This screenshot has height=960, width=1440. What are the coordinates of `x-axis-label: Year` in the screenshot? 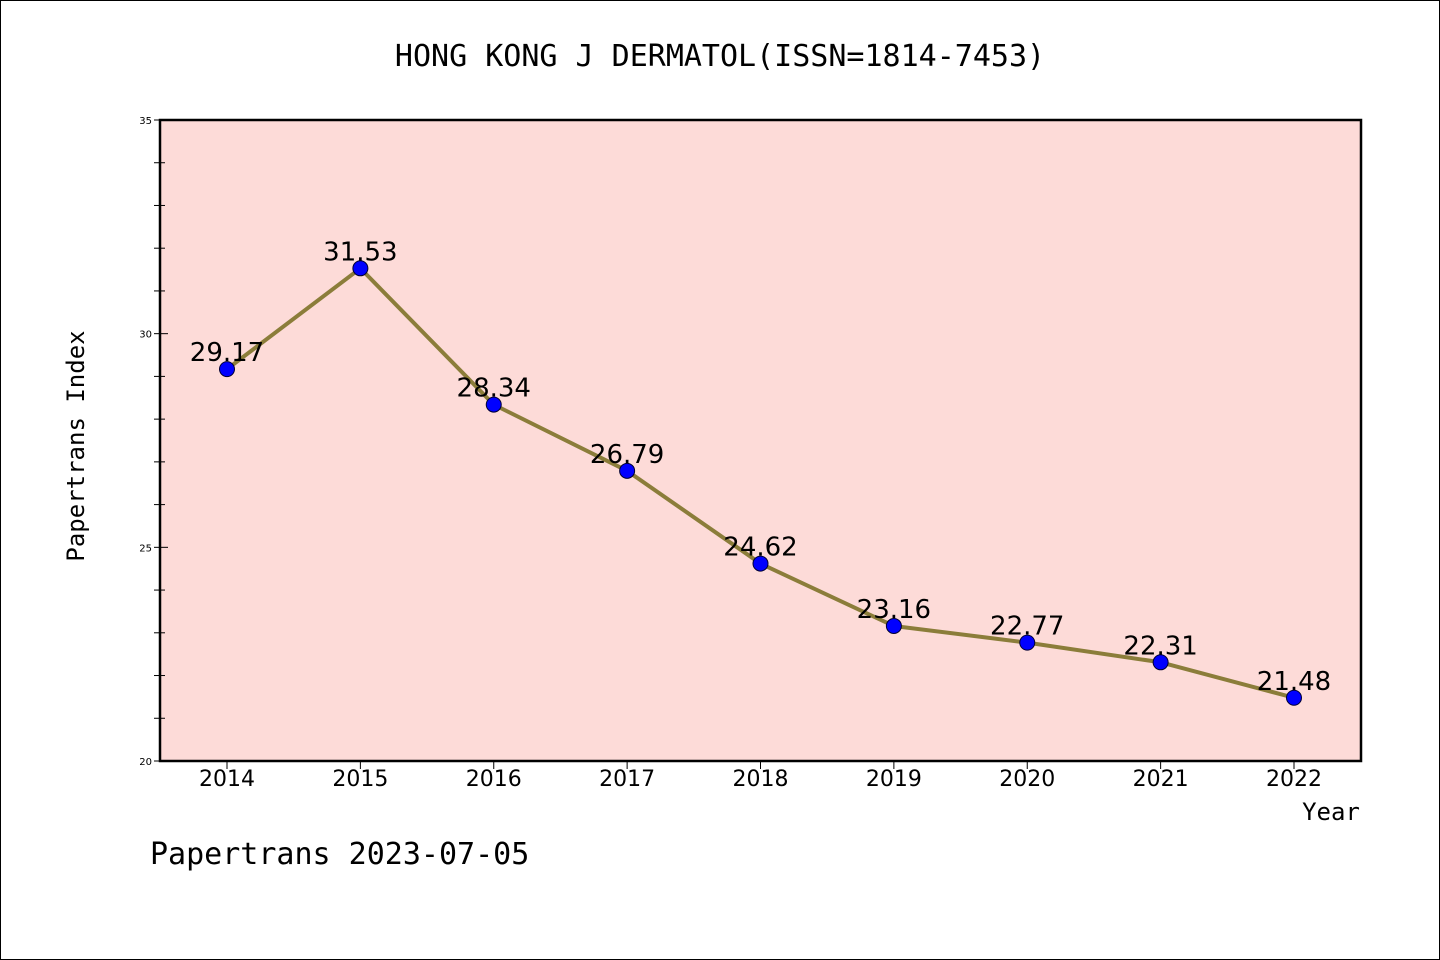 It's located at (1331, 812).